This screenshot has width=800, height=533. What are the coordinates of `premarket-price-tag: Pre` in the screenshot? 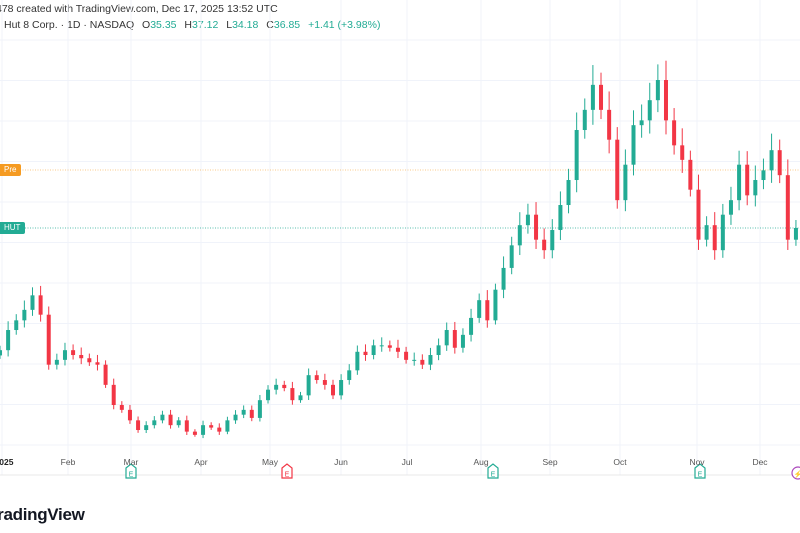 It's located at (11, 170).